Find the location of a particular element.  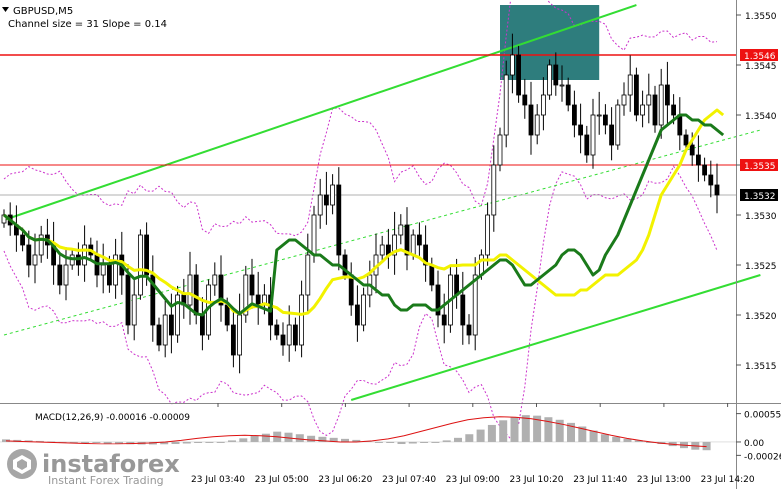

x-tick-label: 23 Jul 07:40 is located at coordinates (409, 480).